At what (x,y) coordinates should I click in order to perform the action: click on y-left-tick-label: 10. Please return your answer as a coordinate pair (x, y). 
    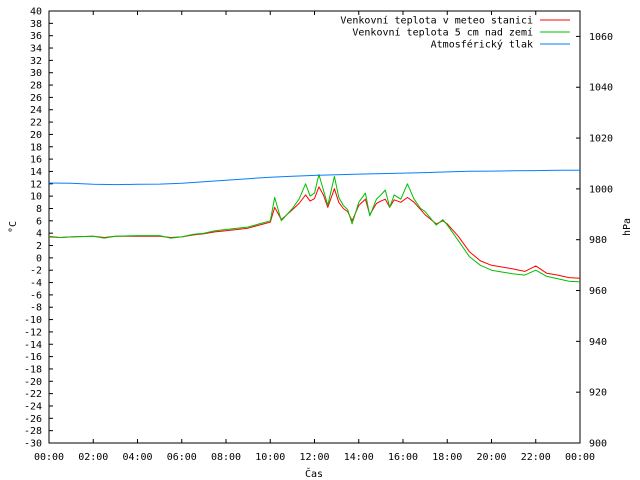
    Looking at the image, I should click on (36, 197).